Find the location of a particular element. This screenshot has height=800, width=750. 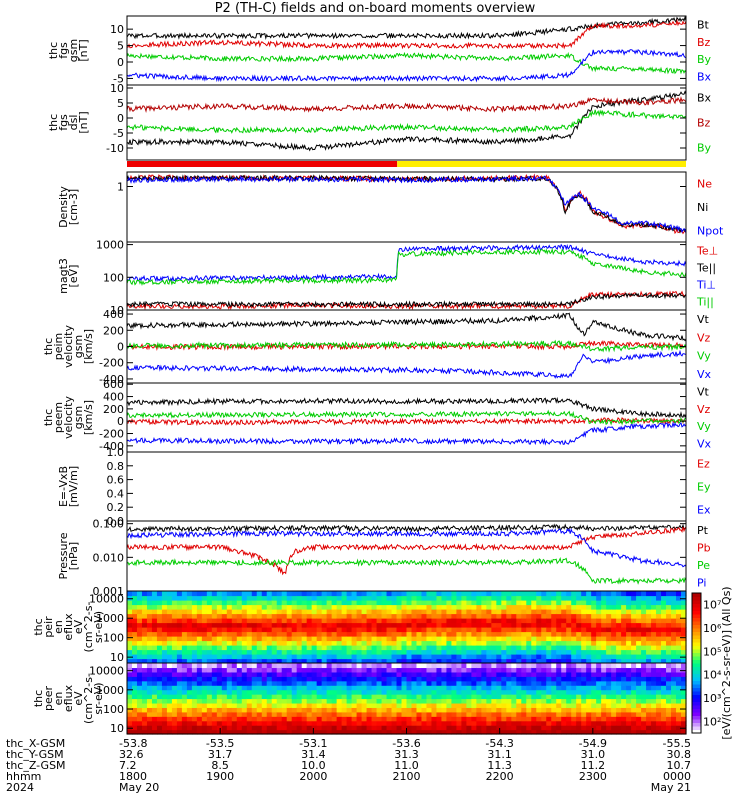

y-tick-label: 1000 is located at coordinates (110, 690).